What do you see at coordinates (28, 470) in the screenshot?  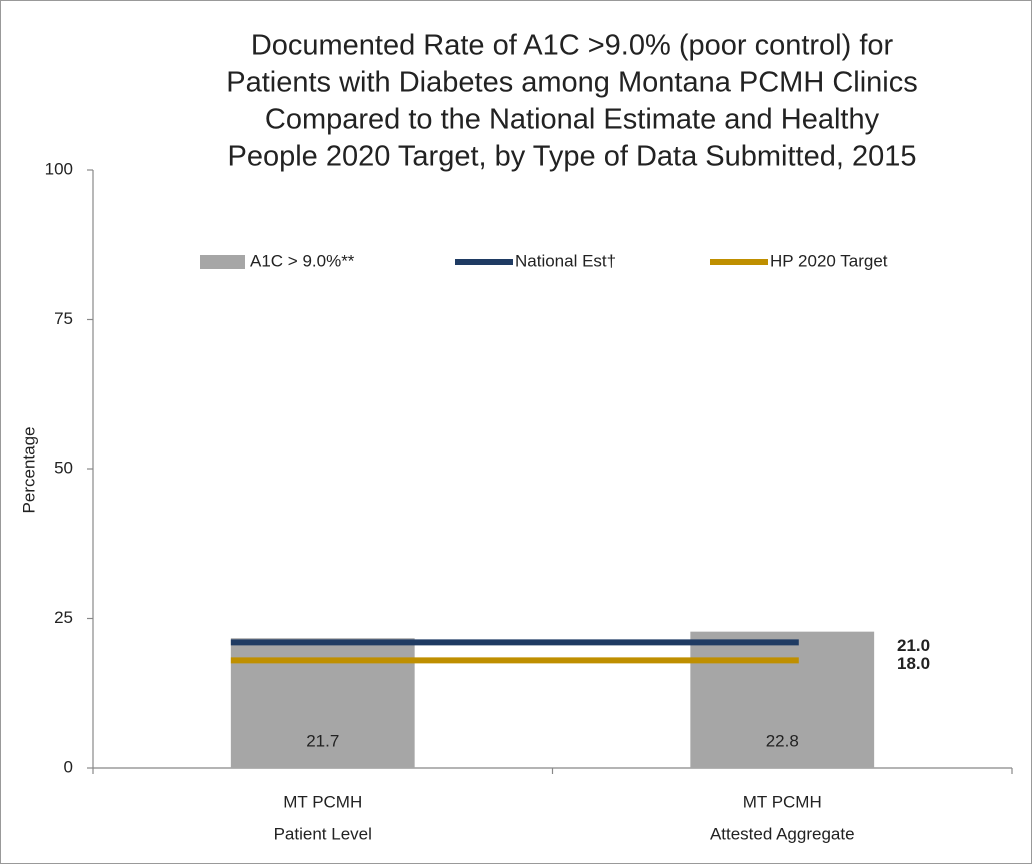 I see `y-axis-label: Percentage` at bounding box center [28, 470].